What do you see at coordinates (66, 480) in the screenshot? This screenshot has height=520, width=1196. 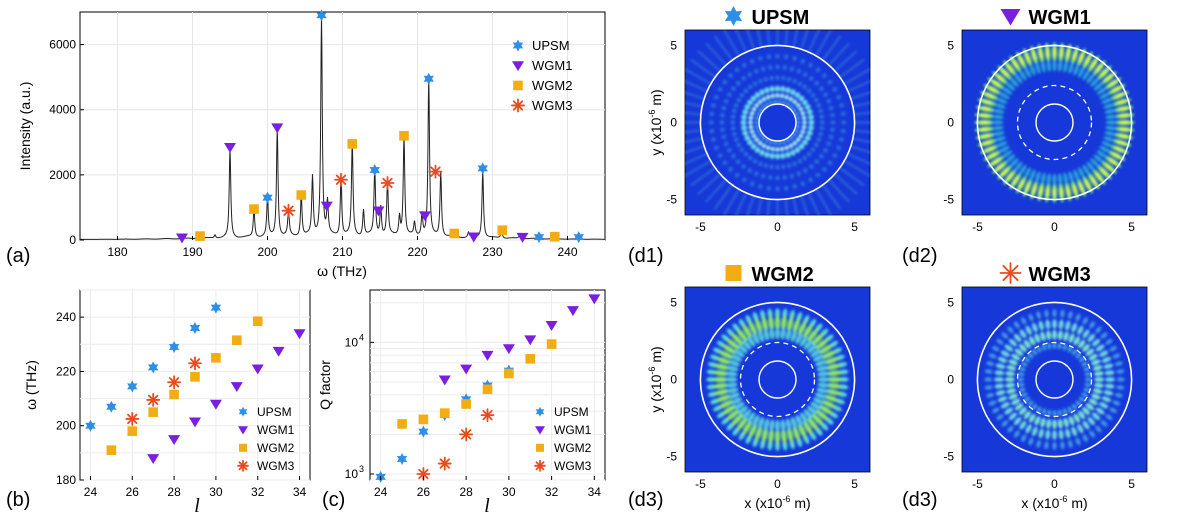 I see `y-tick-label: 180` at bounding box center [66, 480].